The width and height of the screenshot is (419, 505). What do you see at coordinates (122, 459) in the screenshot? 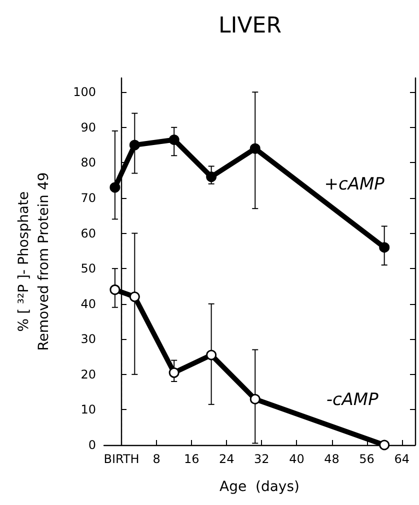
I see `x-tick-label: BIRTH` at bounding box center [122, 459].